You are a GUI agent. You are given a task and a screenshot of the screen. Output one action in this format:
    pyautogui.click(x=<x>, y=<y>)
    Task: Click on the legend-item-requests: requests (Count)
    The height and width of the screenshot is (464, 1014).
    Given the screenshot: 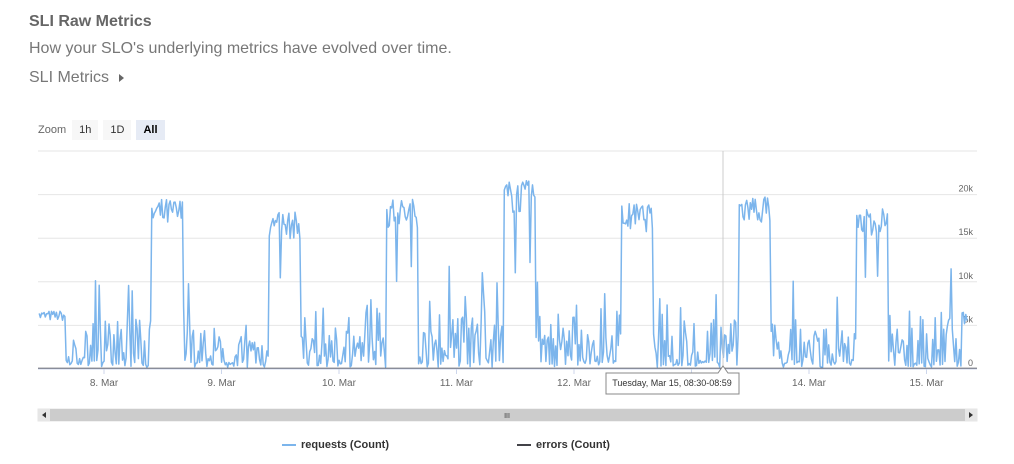 What is the action you would take?
    pyautogui.click(x=335, y=445)
    